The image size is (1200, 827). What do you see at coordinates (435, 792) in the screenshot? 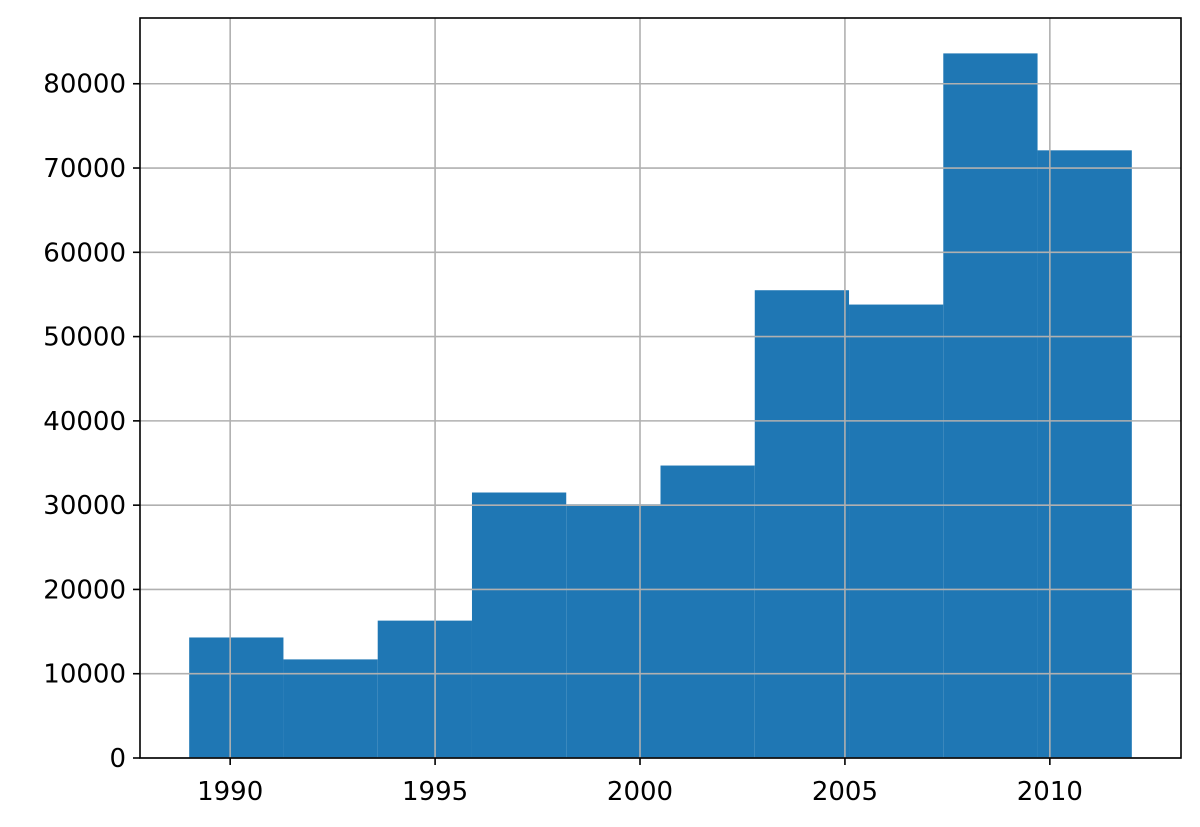
I see `x-tick-label: 1995` at bounding box center [435, 792].